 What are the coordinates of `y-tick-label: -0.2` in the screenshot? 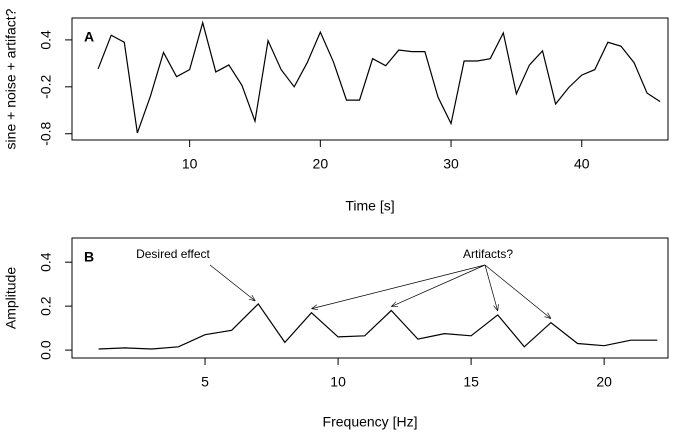 It's located at (46, 87).